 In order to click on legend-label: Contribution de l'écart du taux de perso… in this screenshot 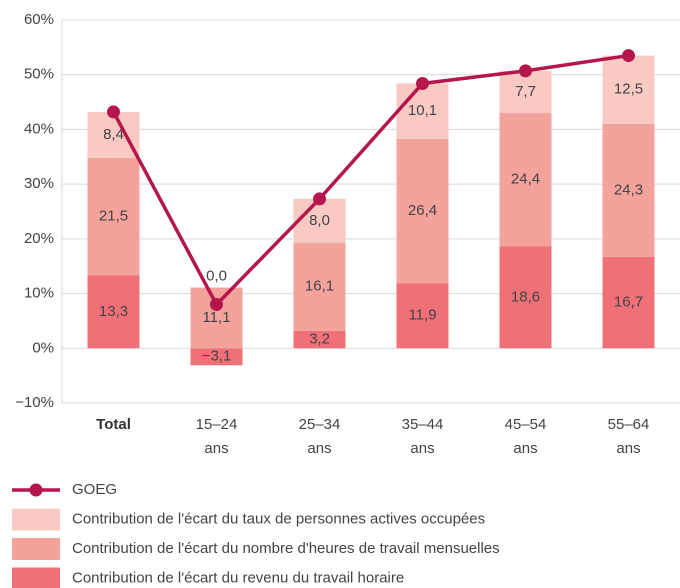, I will do `click(278, 518)`.